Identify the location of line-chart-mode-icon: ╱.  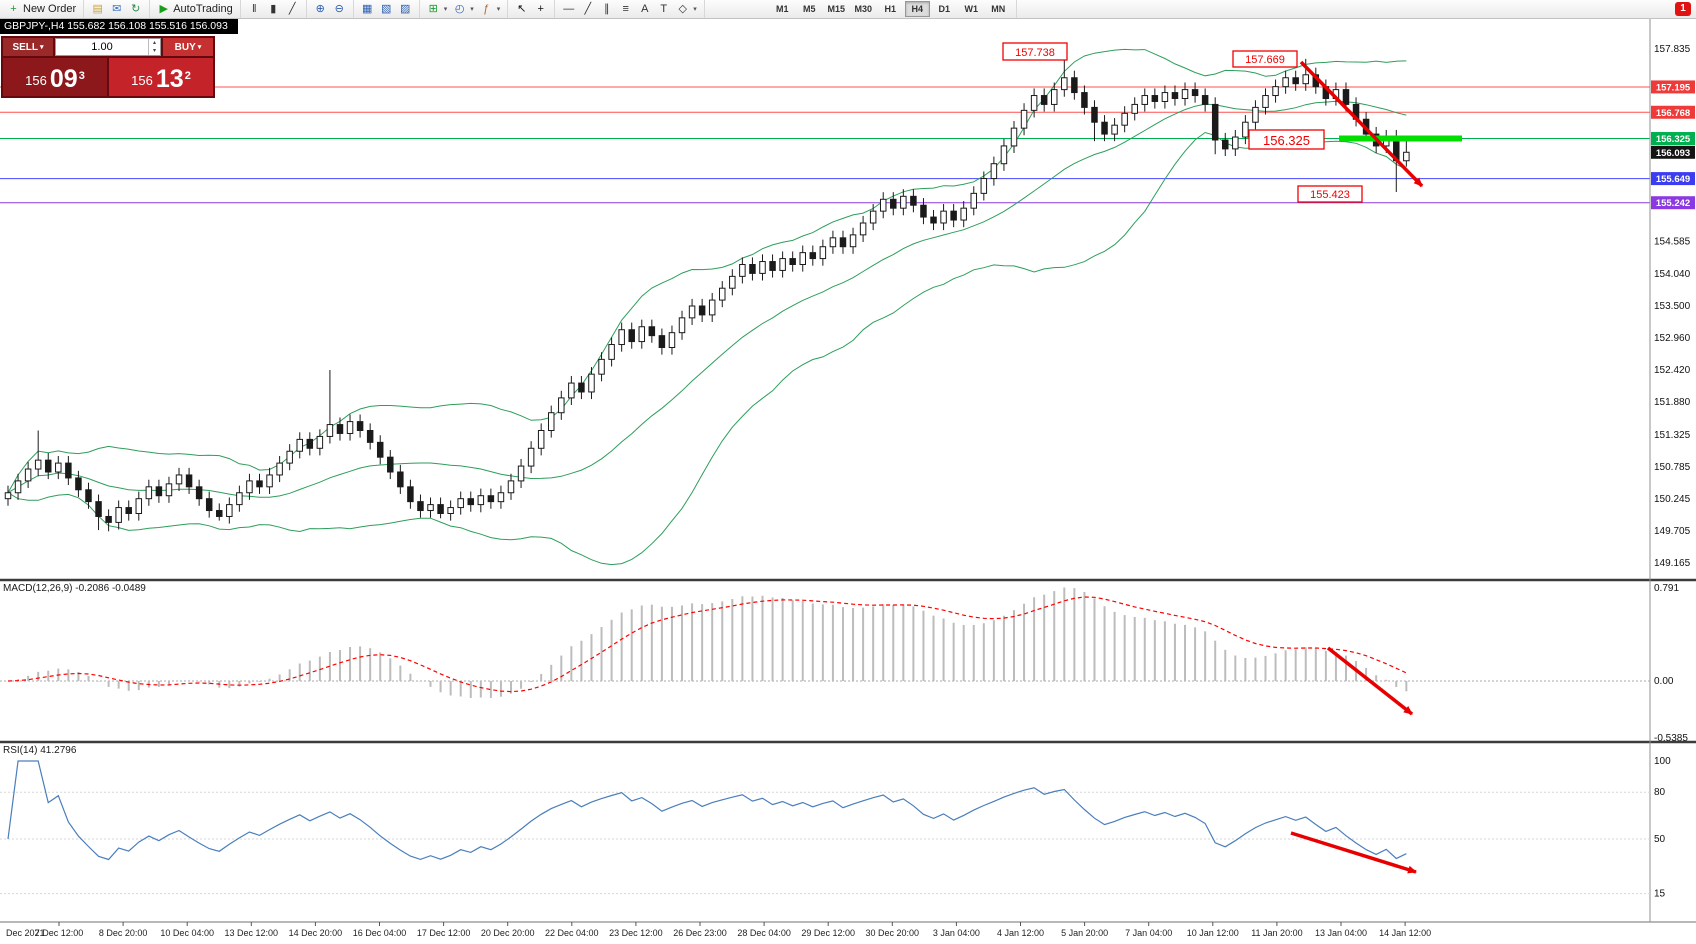
(292, 9).